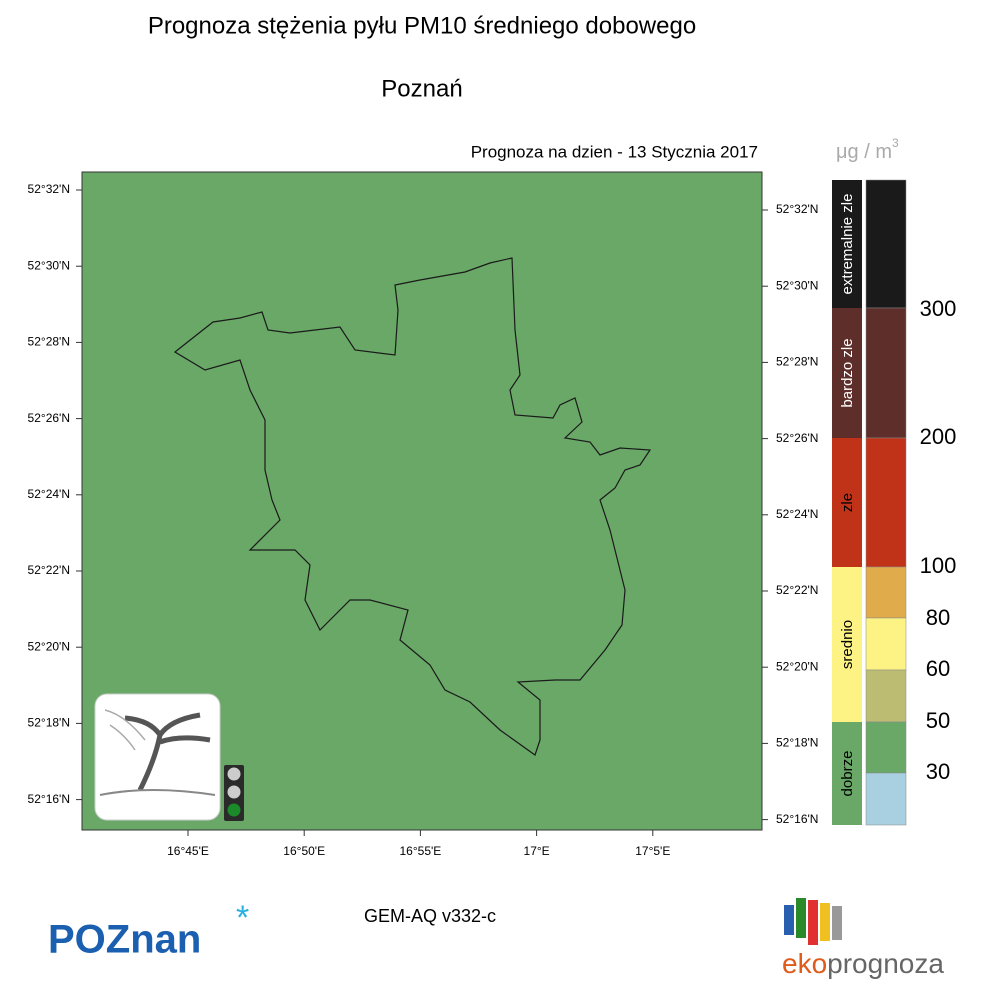 This screenshot has width=1000, height=1000. Describe the element at coordinates (234, 793) in the screenshot. I see `traffic-light` at that location.